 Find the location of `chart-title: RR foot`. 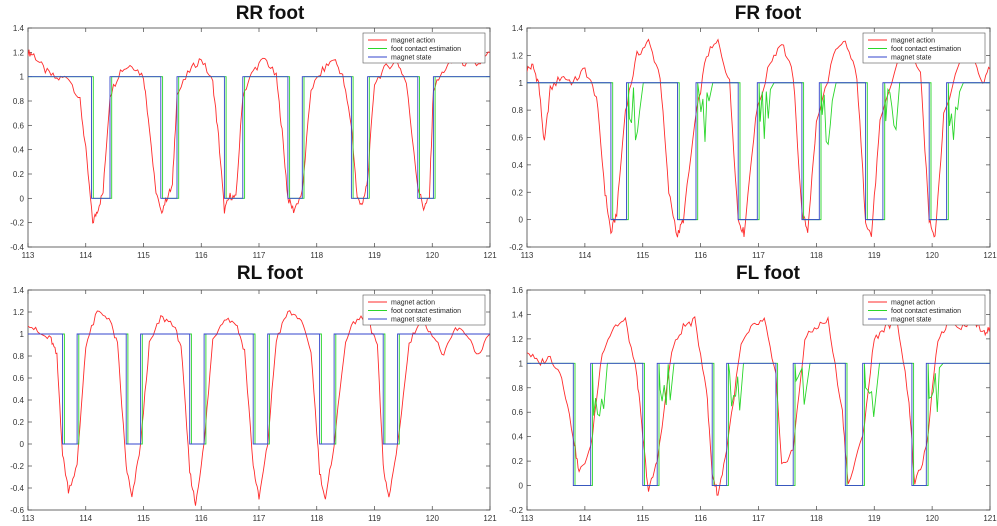

chart-title: RR foot is located at coordinates (270, 13).